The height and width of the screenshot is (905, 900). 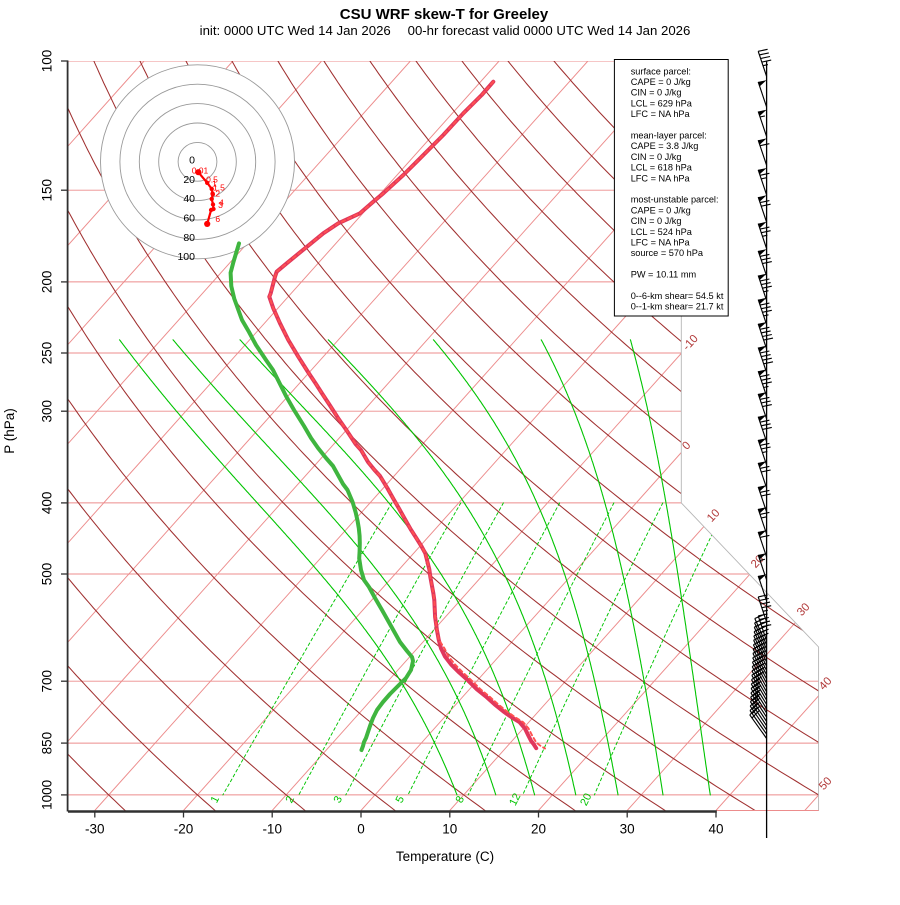 I want to click on svg-text: LCL = 524 hPa, so click(x=662, y=232).